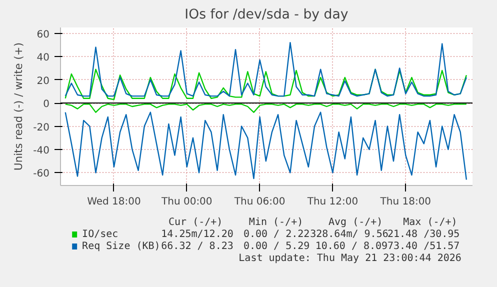 The width and height of the screenshot is (497, 287). I want to click on text: Cur (-/+), so click(195, 222).